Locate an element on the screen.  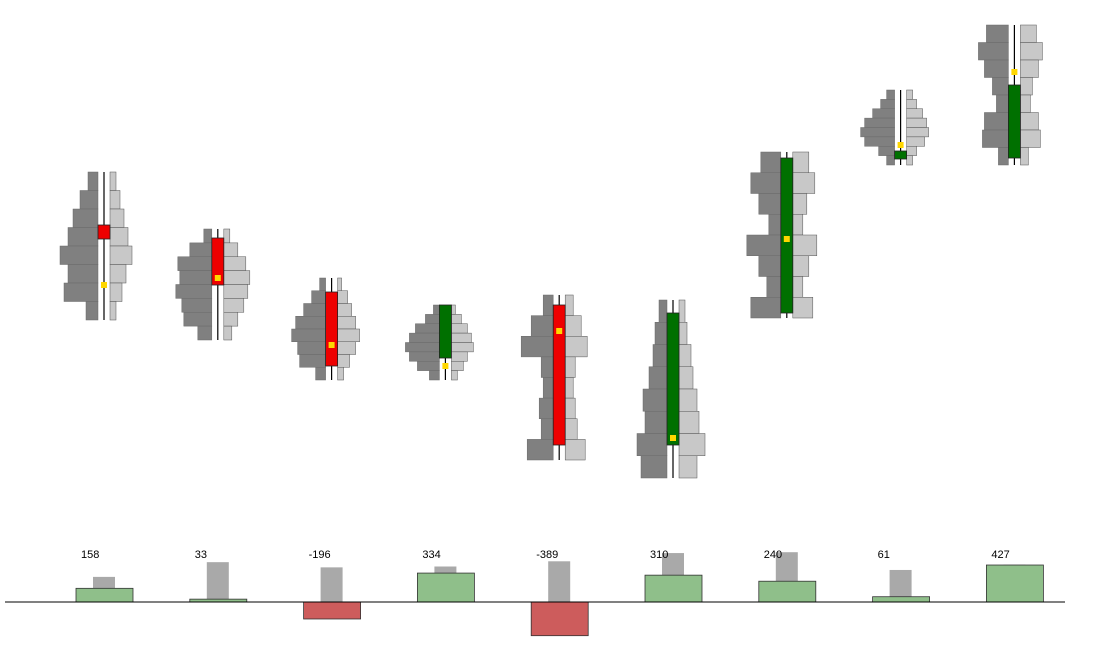
delta-label: 427 is located at coordinates (1000, 555).